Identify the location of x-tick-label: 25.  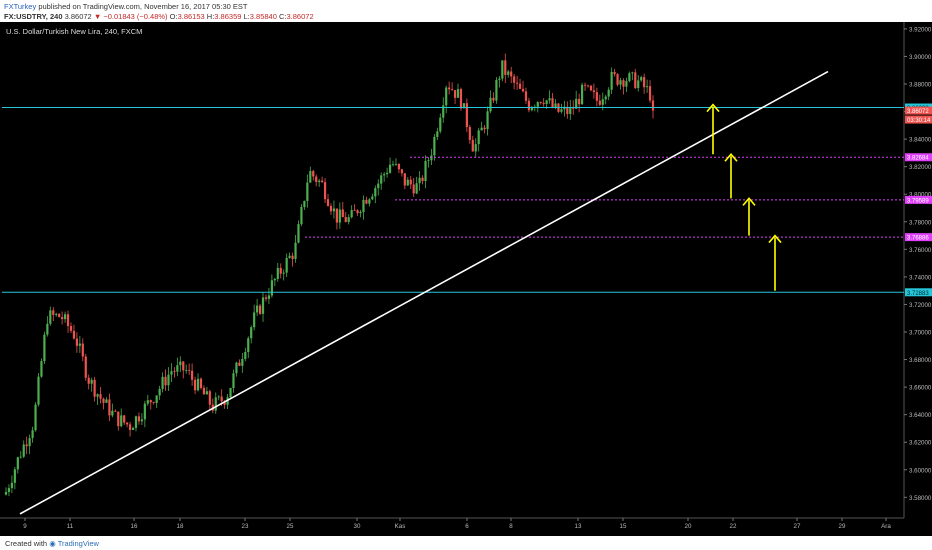
(290, 526).